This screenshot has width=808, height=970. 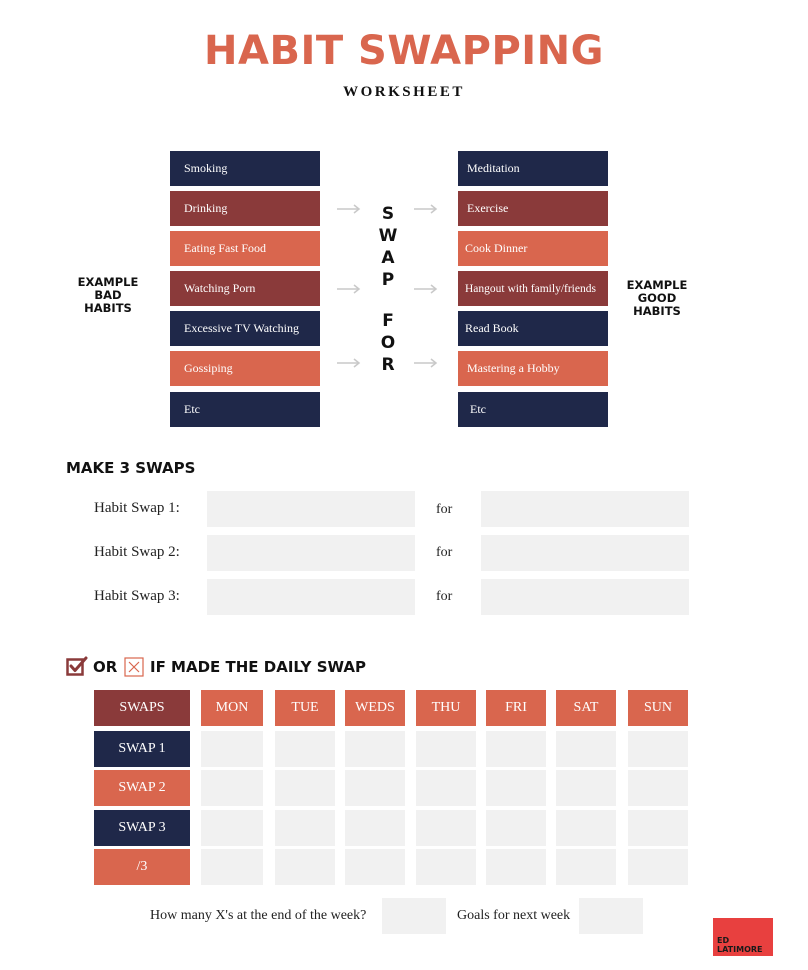 I want to click on bad-habit-item: Smoking, so click(x=245, y=168).